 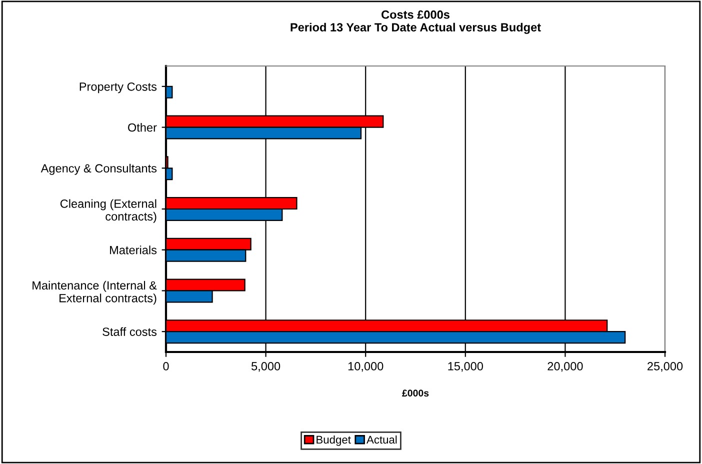 I want to click on y-tick-label: Cleaning (External contracts), so click(x=108, y=211).